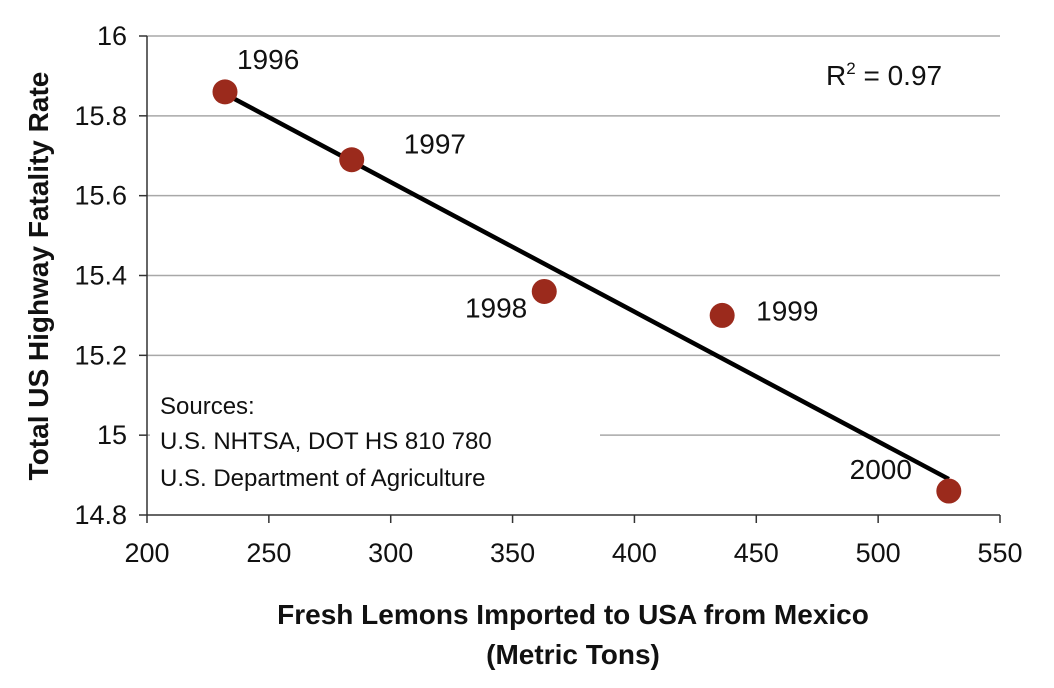 This screenshot has width=1054, height=688. What do you see at coordinates (207, 406) in the screenshot?
I see `sources-heading: Sources:` at bounding box center [207, 406].